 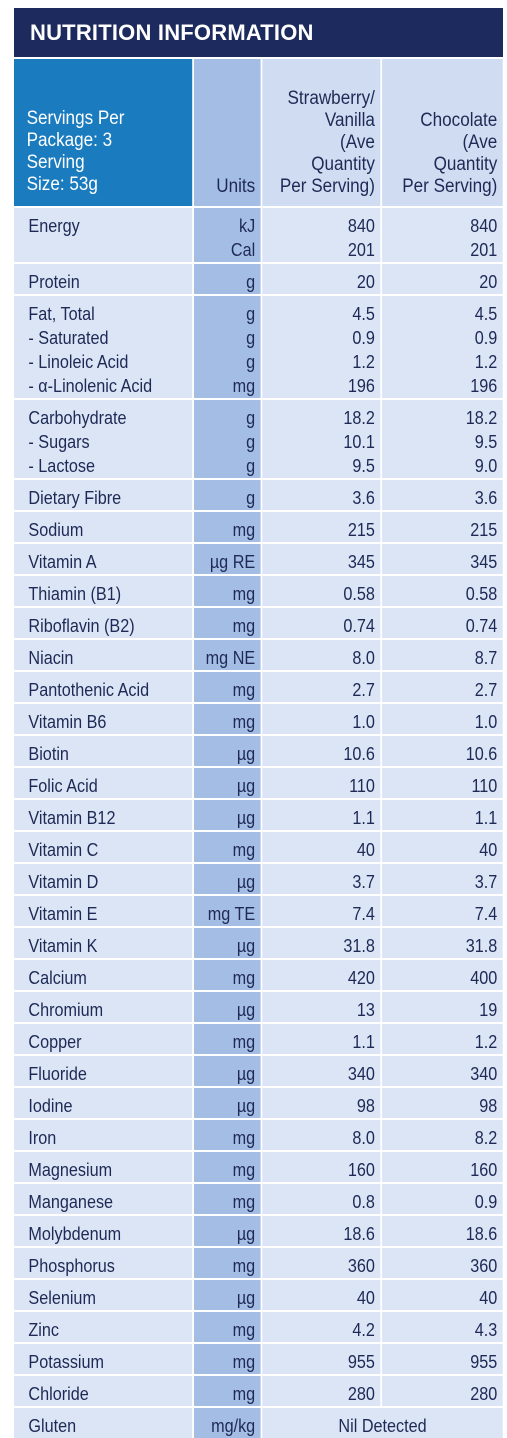 I want to click on strawberry-vanilla-value-line: 4.2, so click(x=363, y=1330).